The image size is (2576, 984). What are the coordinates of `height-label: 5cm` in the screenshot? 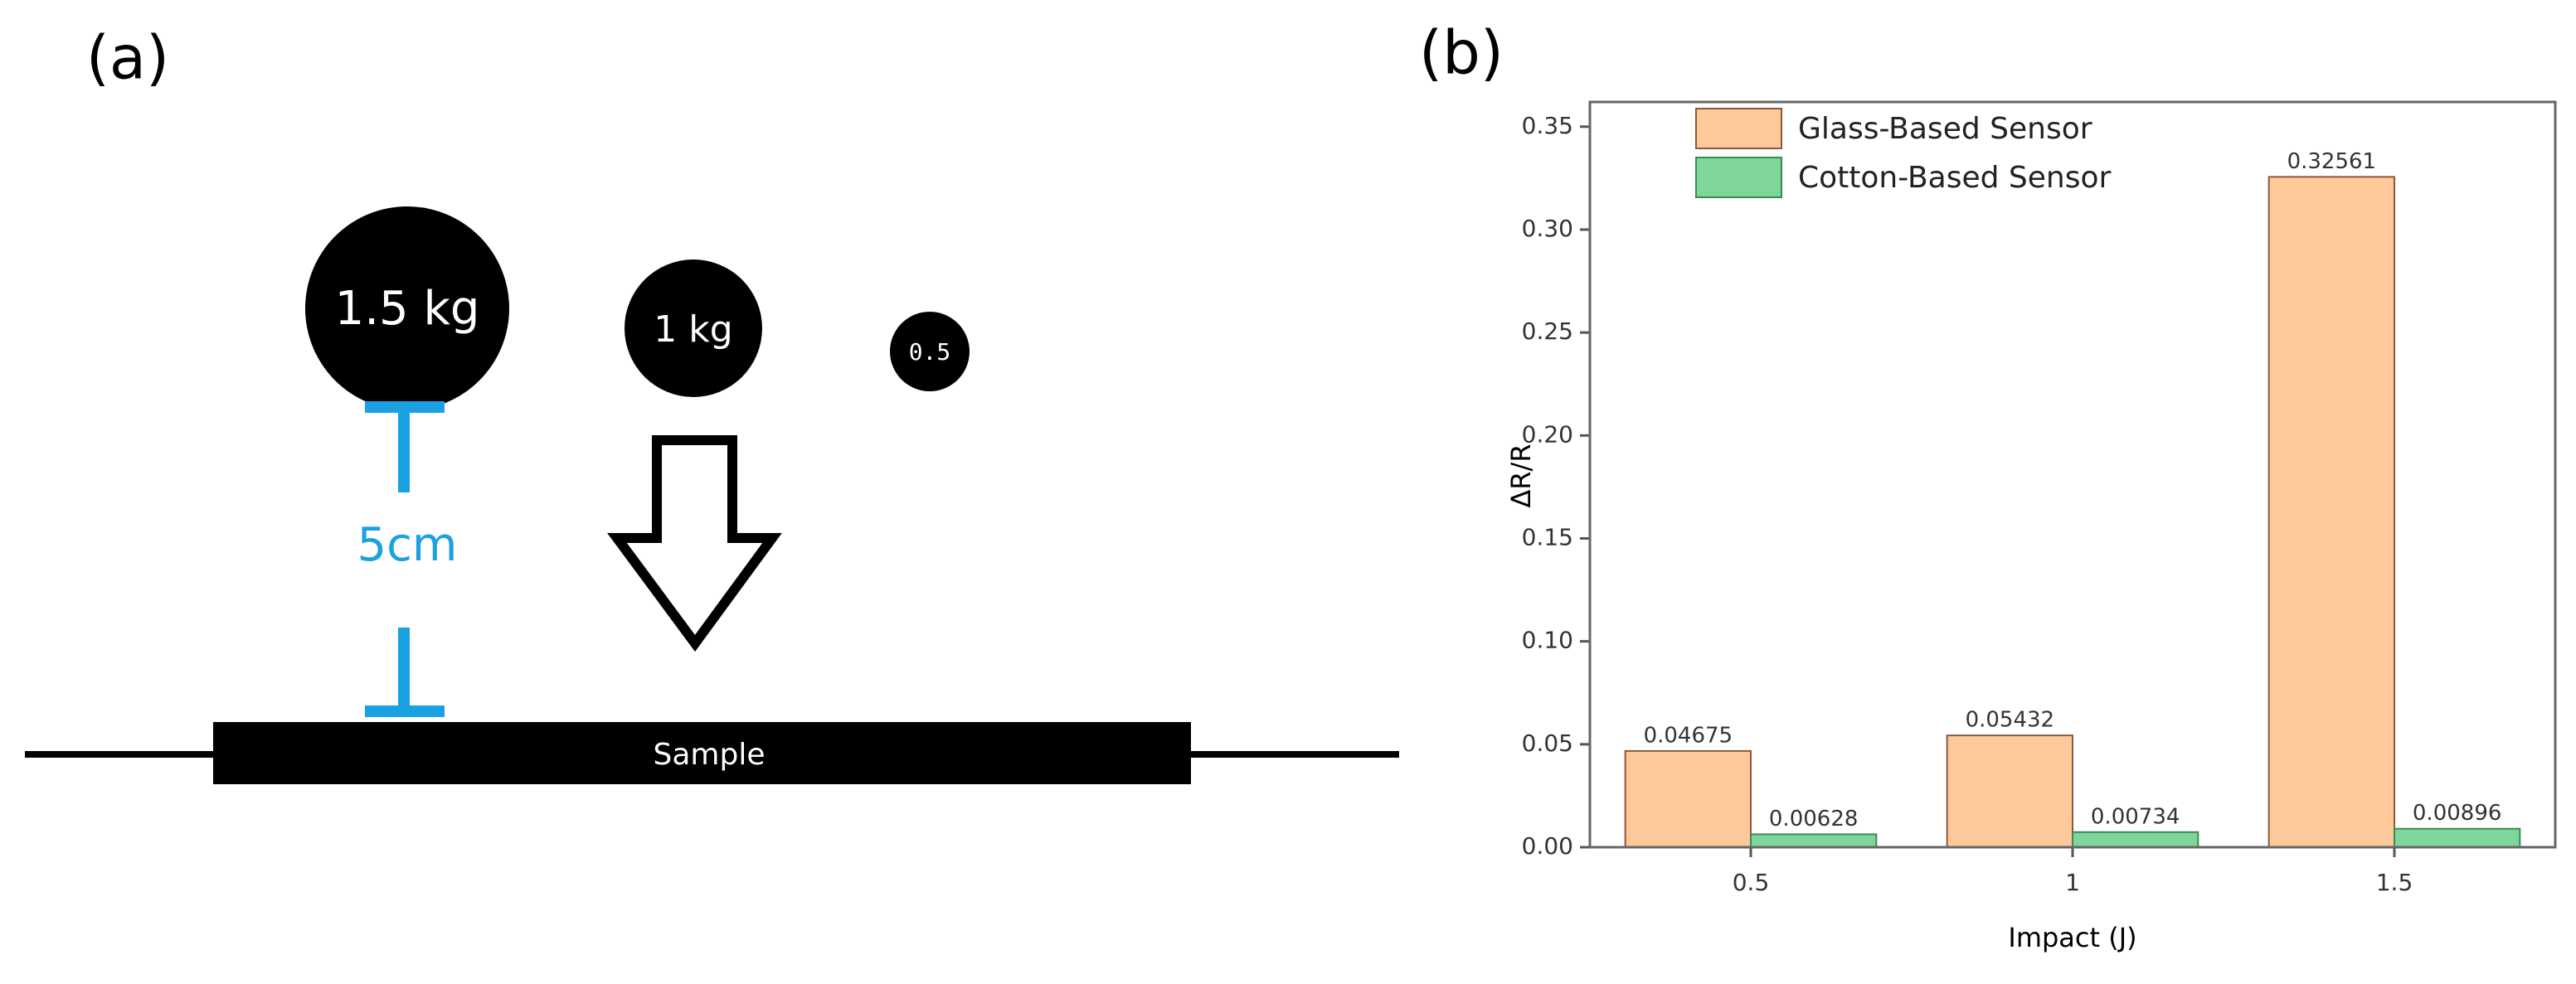 It's located at (408, 545).